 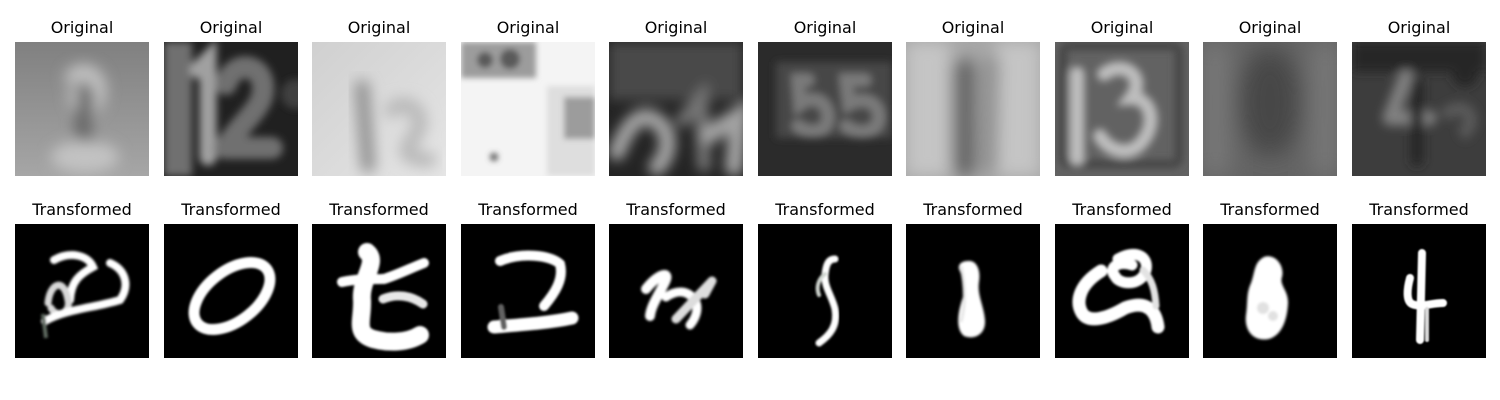 I want to click on transformed-image-7-svg, so click(x=973, y=291).